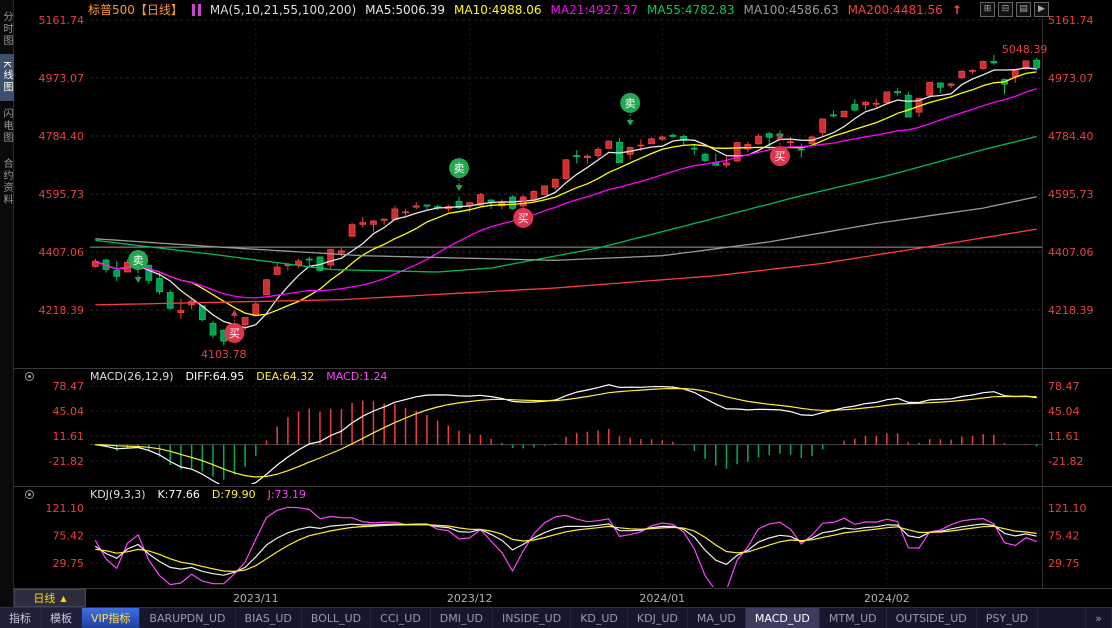  Describe the element at coordinates (630, 103) in the screenshot. I see `svg-text: 卖` at that location.